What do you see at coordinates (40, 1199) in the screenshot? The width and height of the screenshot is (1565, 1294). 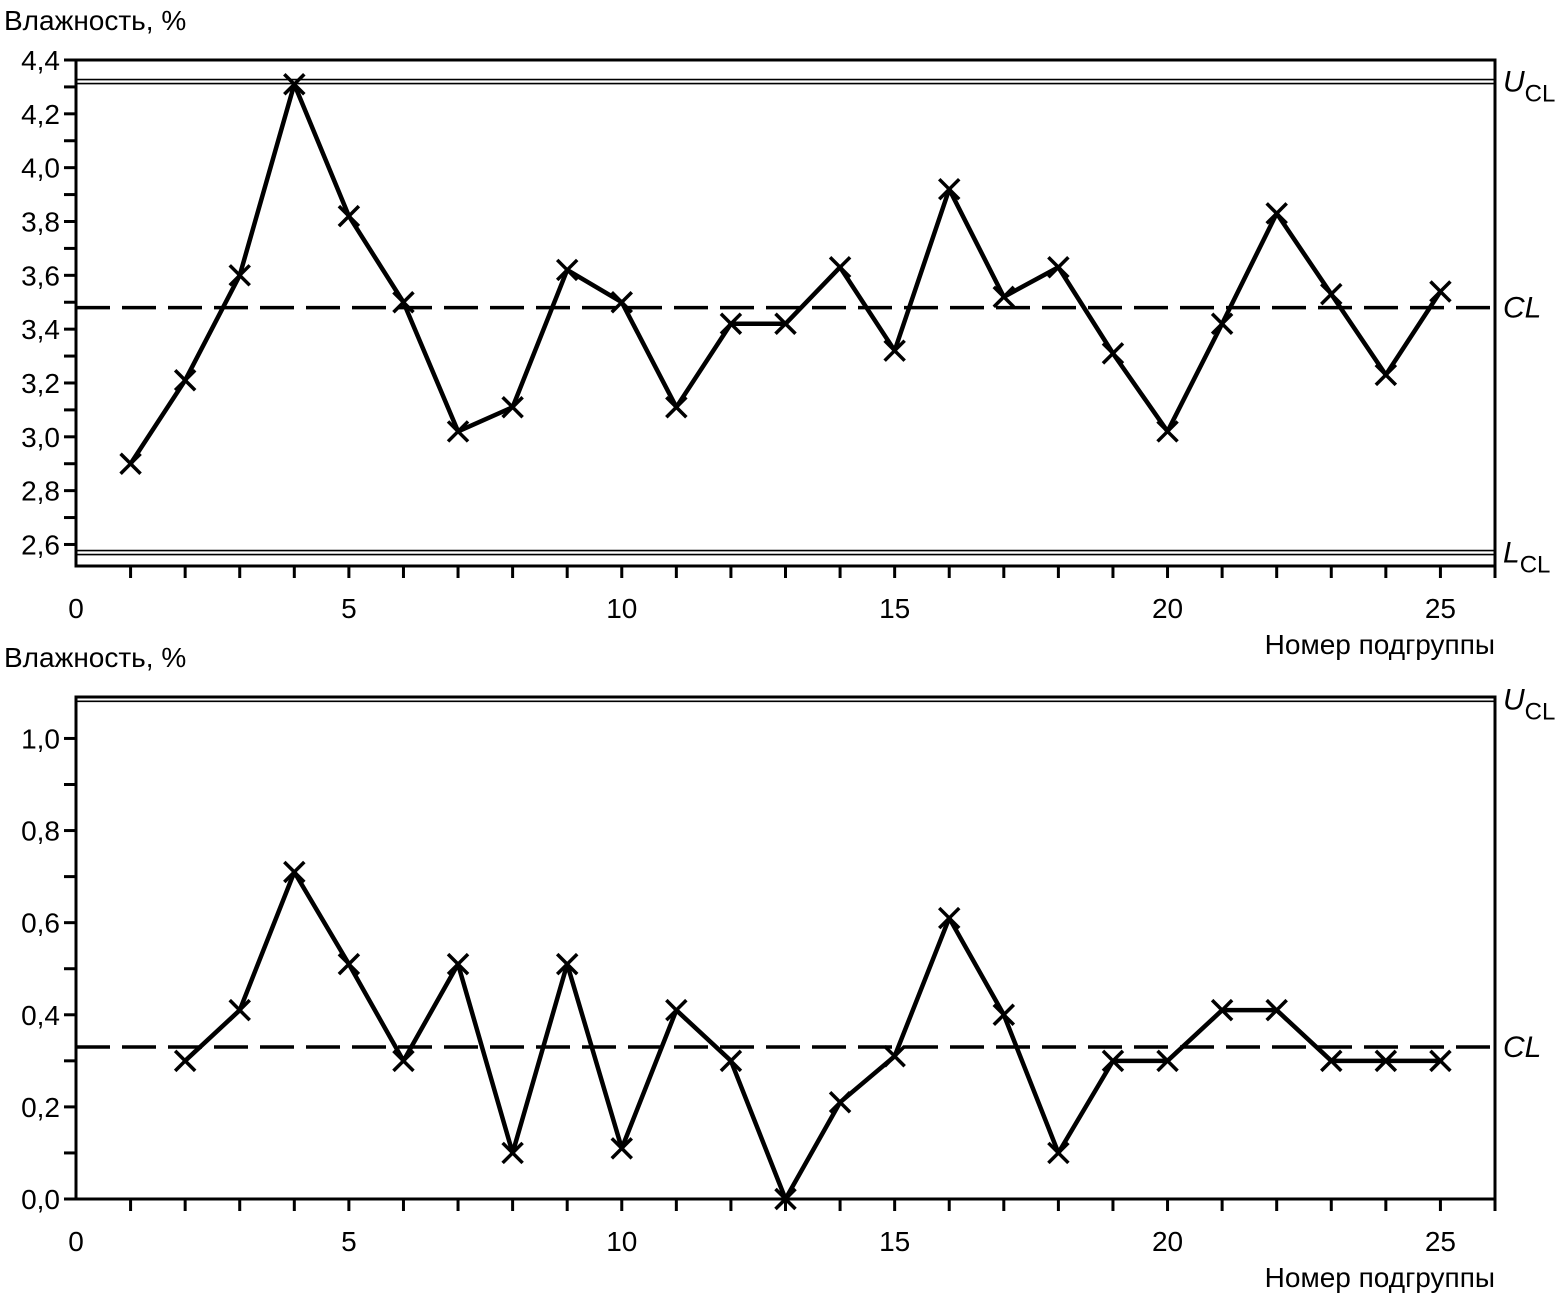 I see `y-tick-label: 0,0` at bounding box center [40, 1199].